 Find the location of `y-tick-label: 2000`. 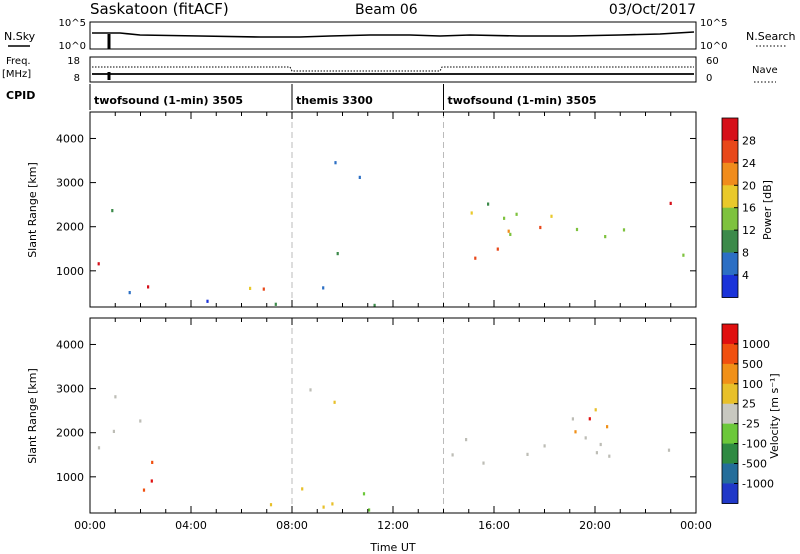

y-tick-label: 2000 is located at coordinates (70, 433).